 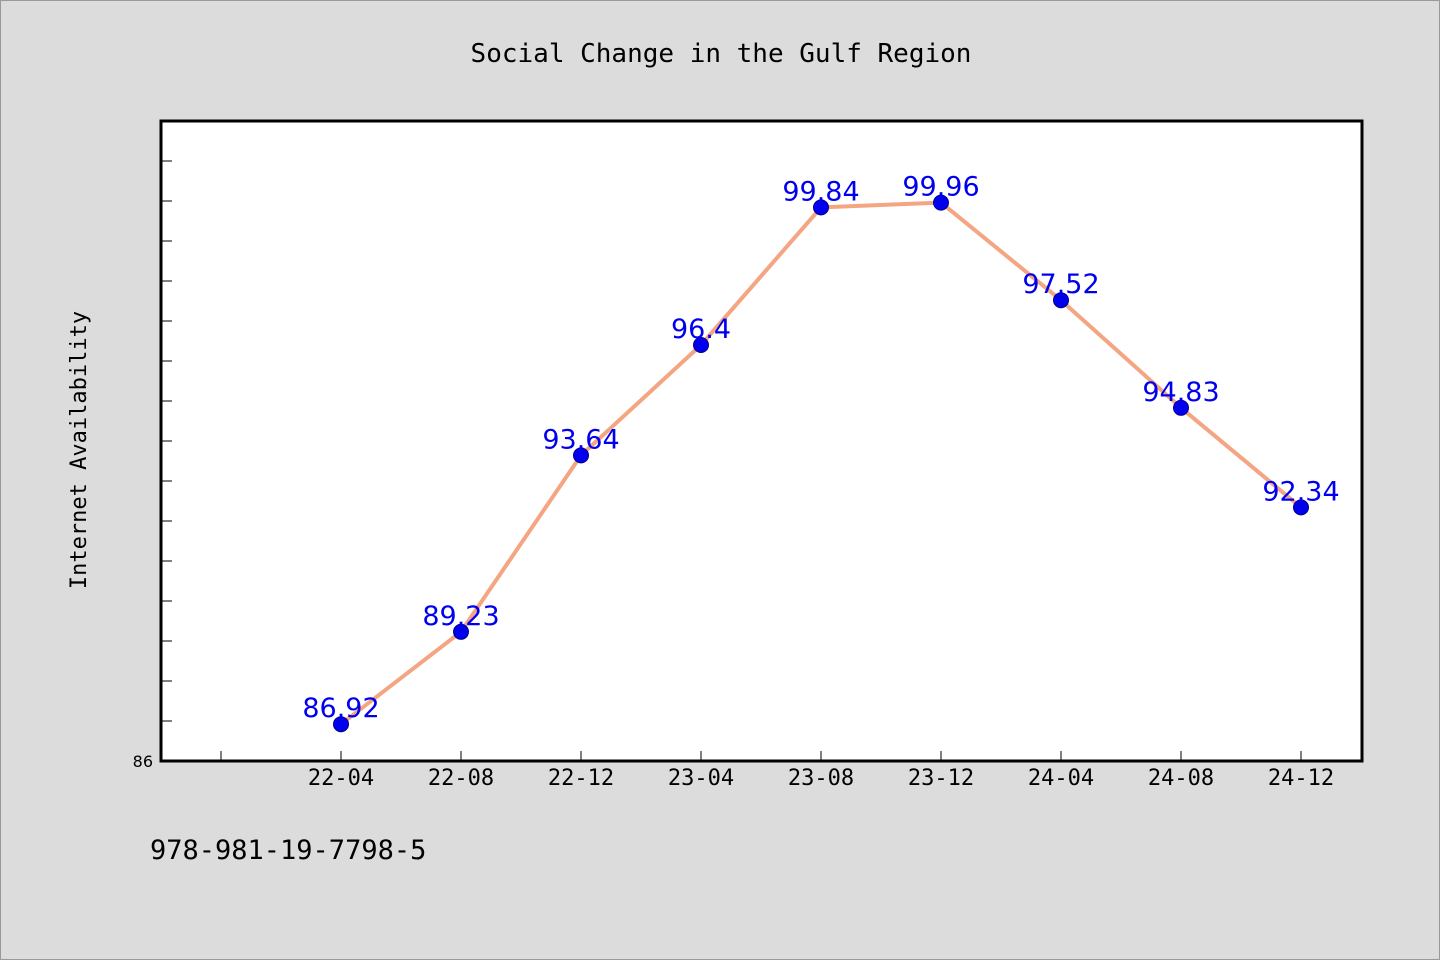 I want to click on y-tick-label: 86, so click(x=143, y=761).